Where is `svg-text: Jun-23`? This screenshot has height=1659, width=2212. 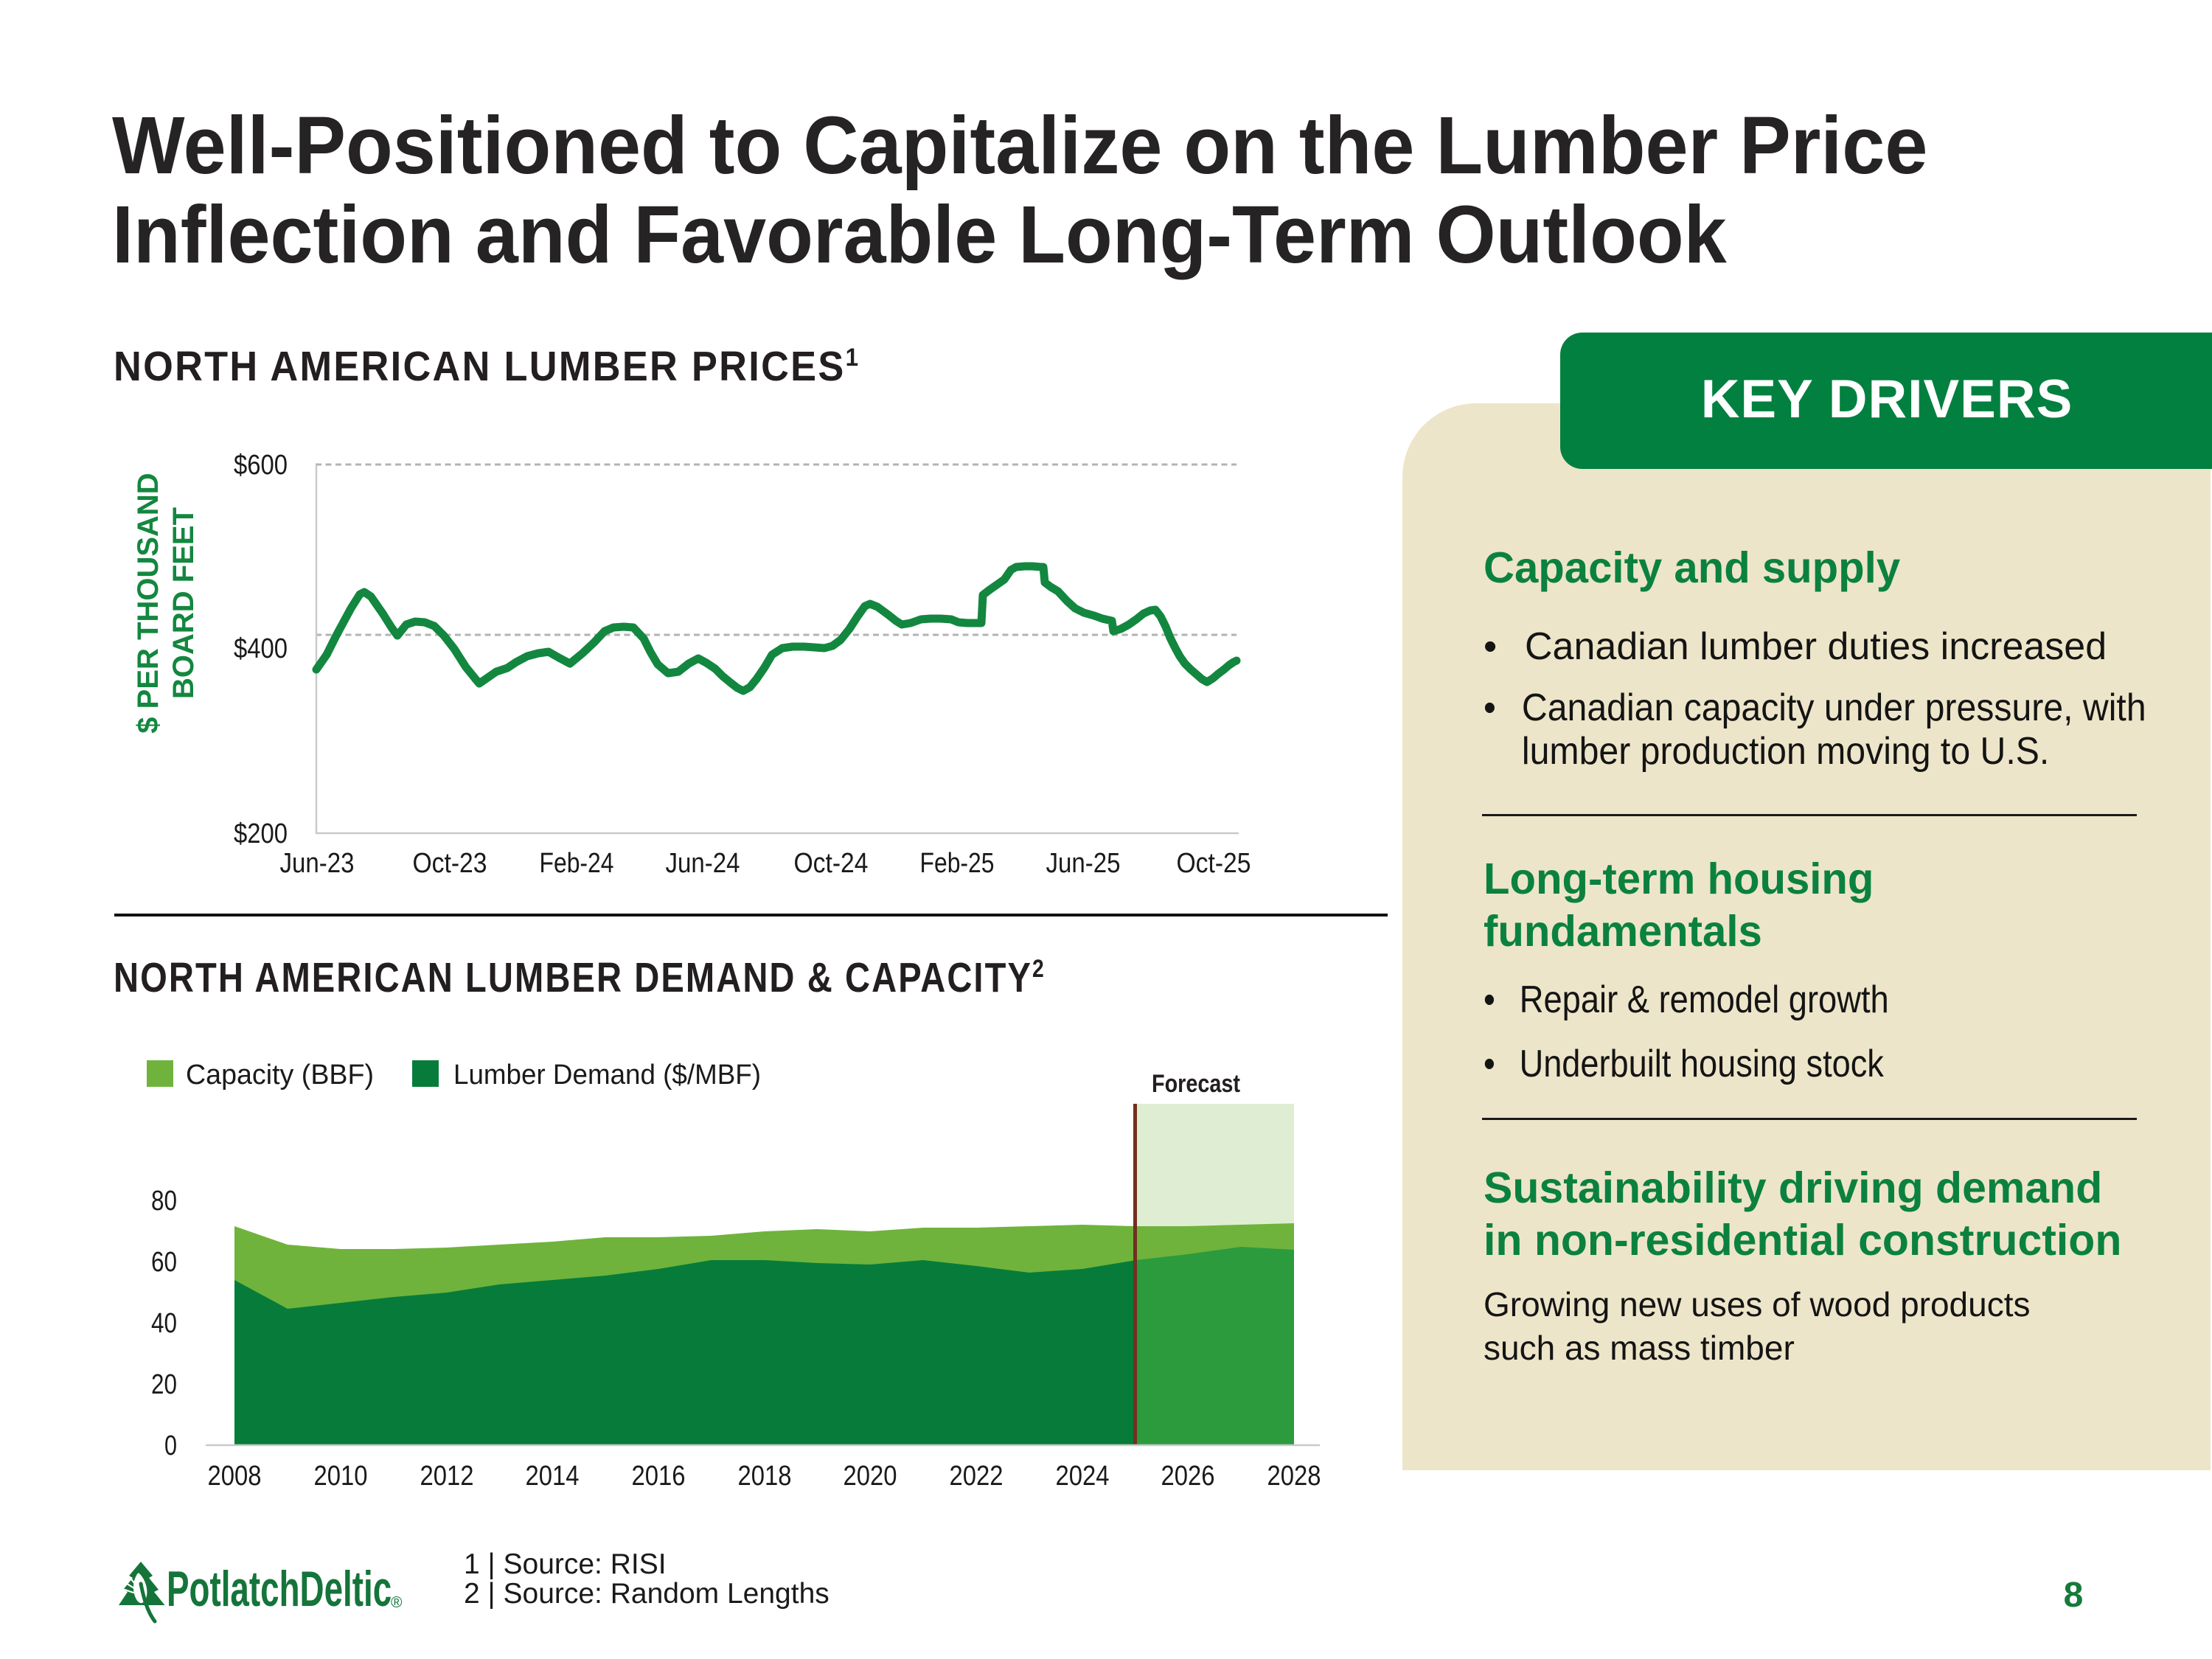
svg-text: Jun-23 is located at coordinates (317, 863).